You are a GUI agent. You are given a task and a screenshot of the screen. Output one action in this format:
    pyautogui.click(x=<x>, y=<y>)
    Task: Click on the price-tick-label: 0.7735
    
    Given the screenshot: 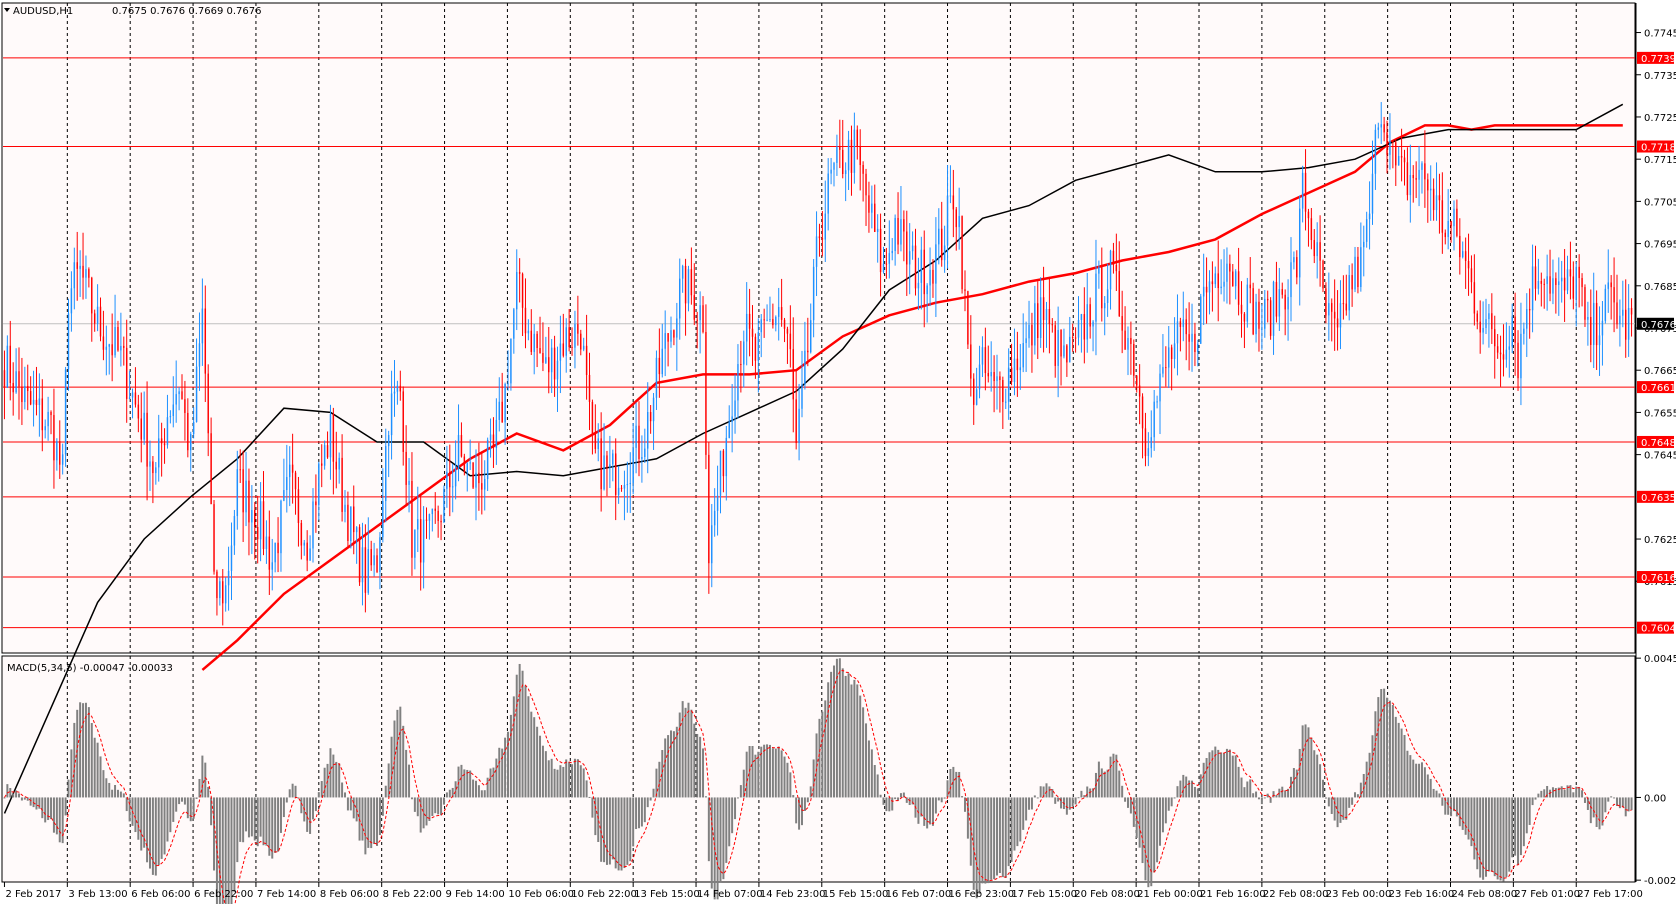 What is the action you would take?
    pyautogui.click(x=1660, y=76)
    